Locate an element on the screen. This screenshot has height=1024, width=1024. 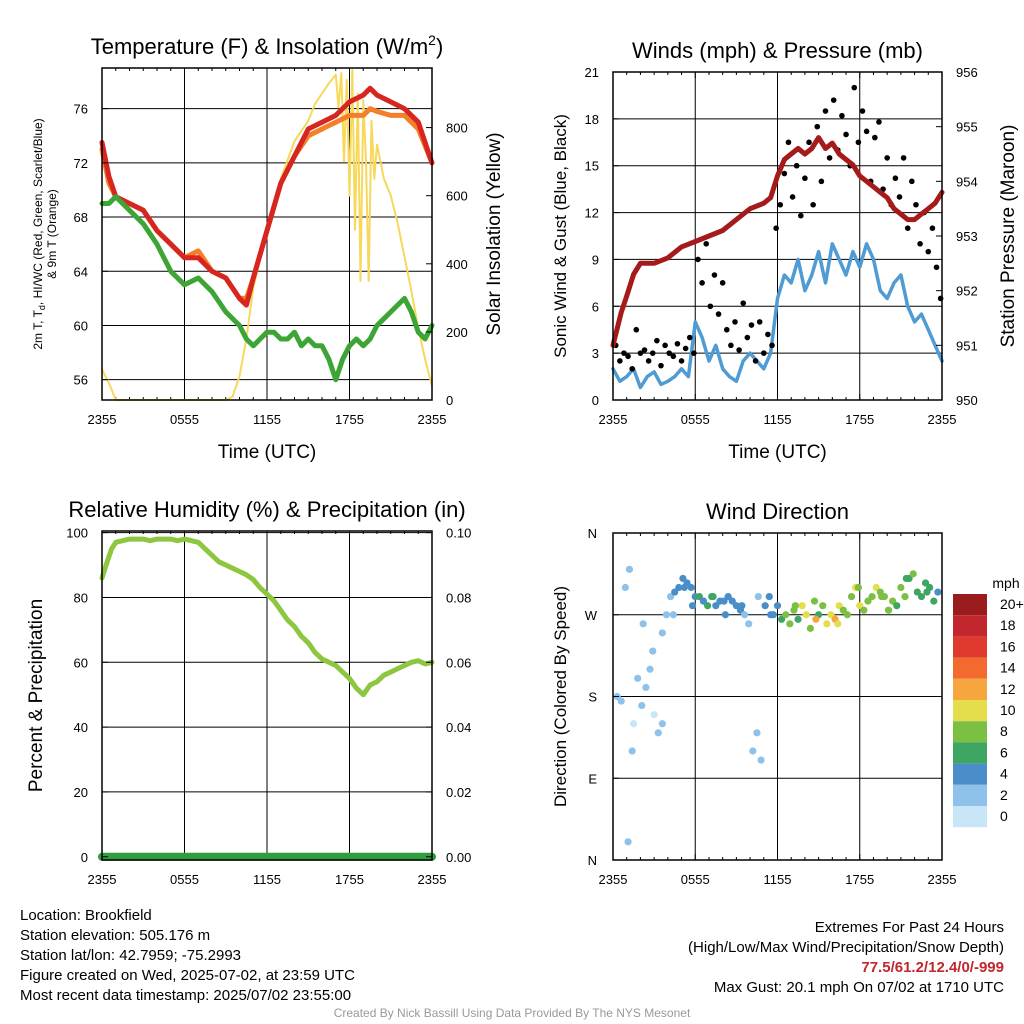
y2-tick-label: 0.06 is located at coordinates (458, 662).